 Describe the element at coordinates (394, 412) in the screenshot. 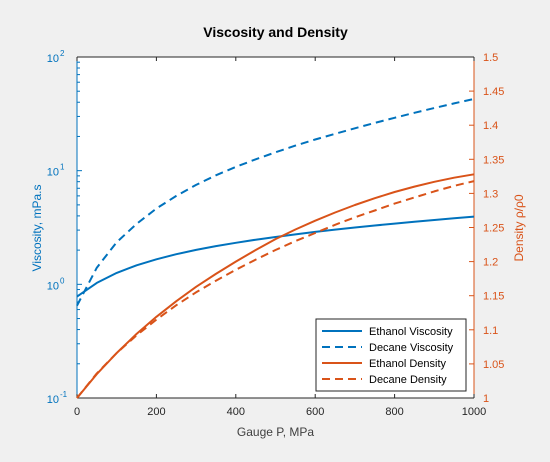

I see `x-tick-label: 800` at that location.